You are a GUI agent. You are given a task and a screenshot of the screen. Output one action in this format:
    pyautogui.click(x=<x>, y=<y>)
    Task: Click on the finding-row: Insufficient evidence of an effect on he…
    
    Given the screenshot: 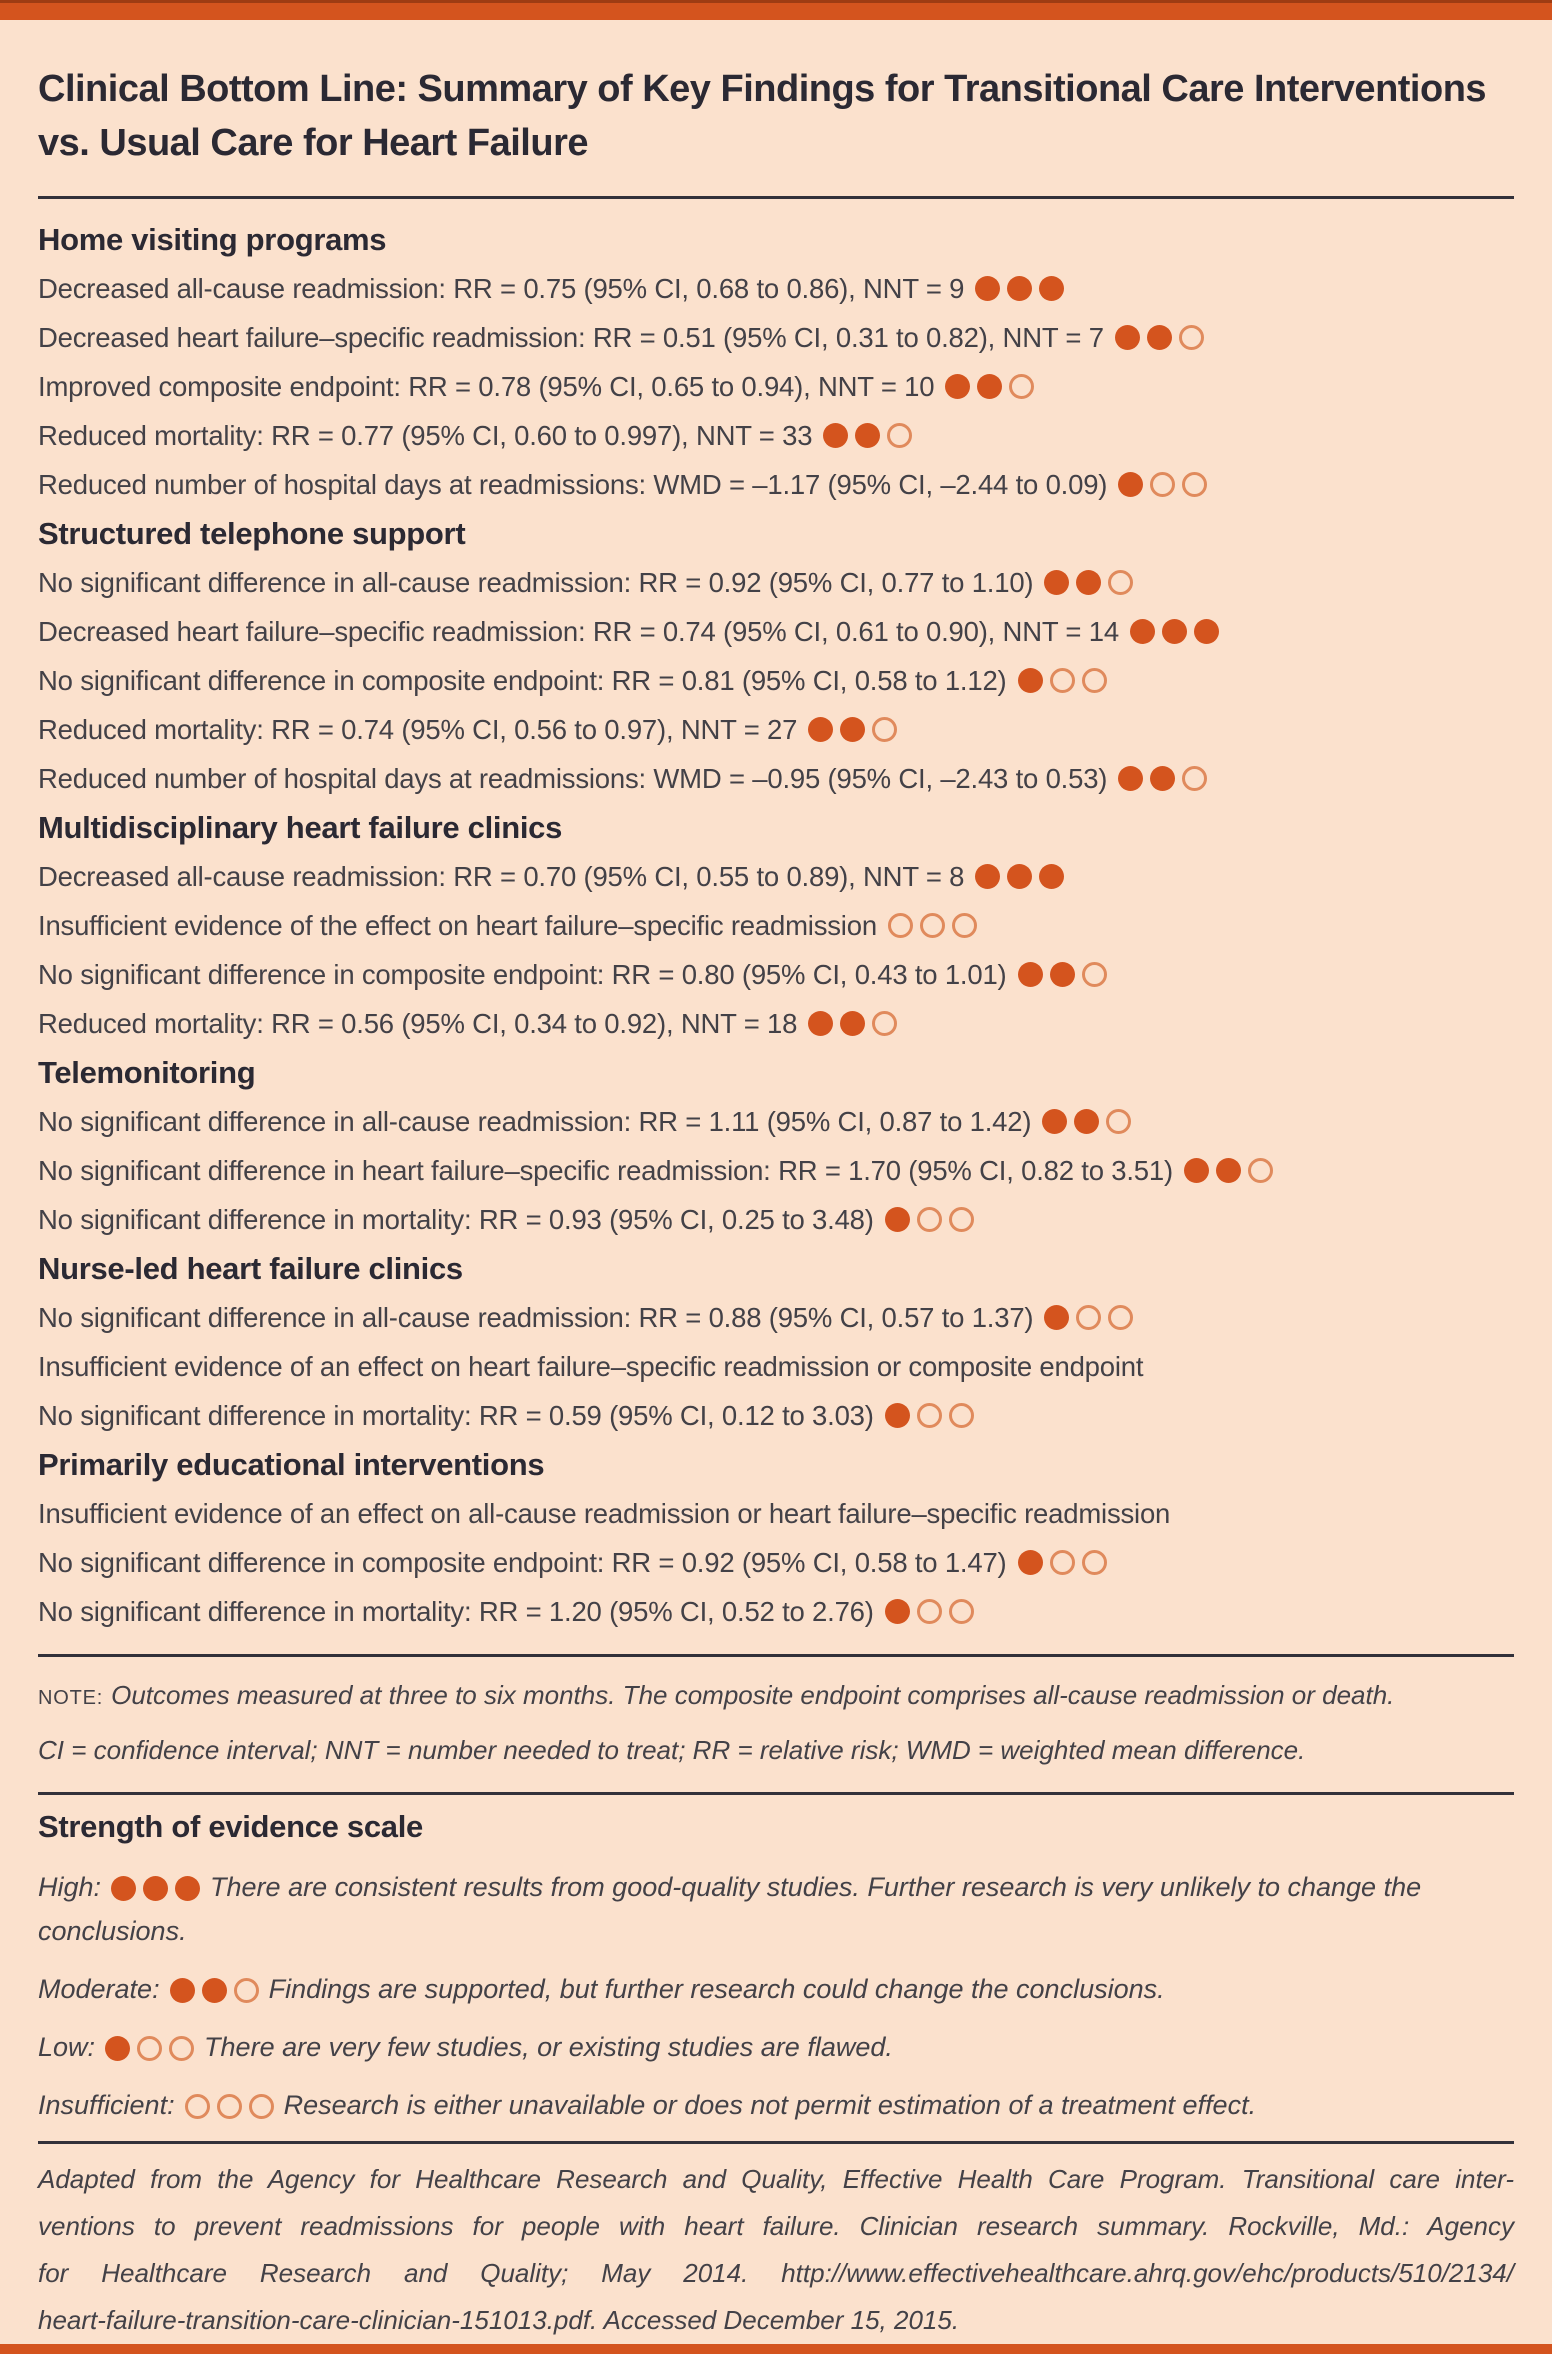 What is the action you would take?
    pyautogui.click(x=776, y=1366)
    